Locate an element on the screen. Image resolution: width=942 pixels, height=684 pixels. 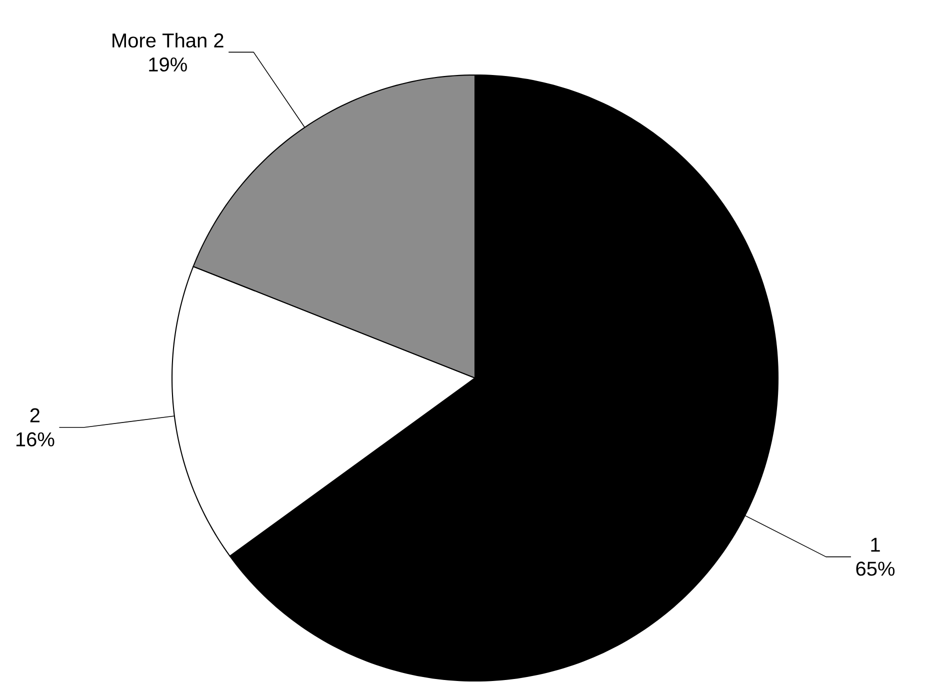
slice-label: 2 is located at coordinates (35, 415).